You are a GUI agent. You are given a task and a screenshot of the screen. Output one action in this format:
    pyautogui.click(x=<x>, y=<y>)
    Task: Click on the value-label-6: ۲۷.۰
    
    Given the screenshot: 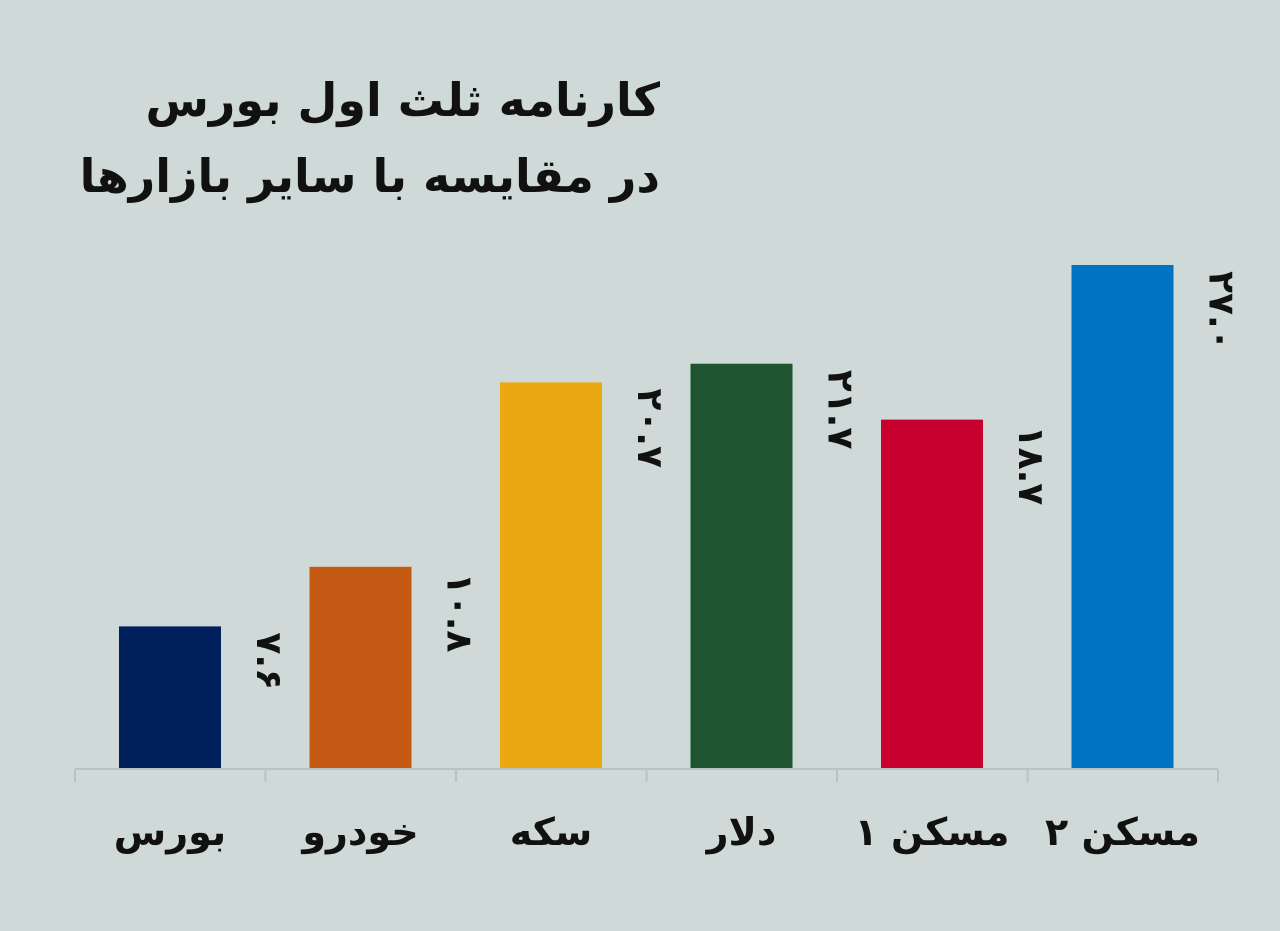 What is the action you would take?
    pyautogui.click(x=1221, y=311)
    